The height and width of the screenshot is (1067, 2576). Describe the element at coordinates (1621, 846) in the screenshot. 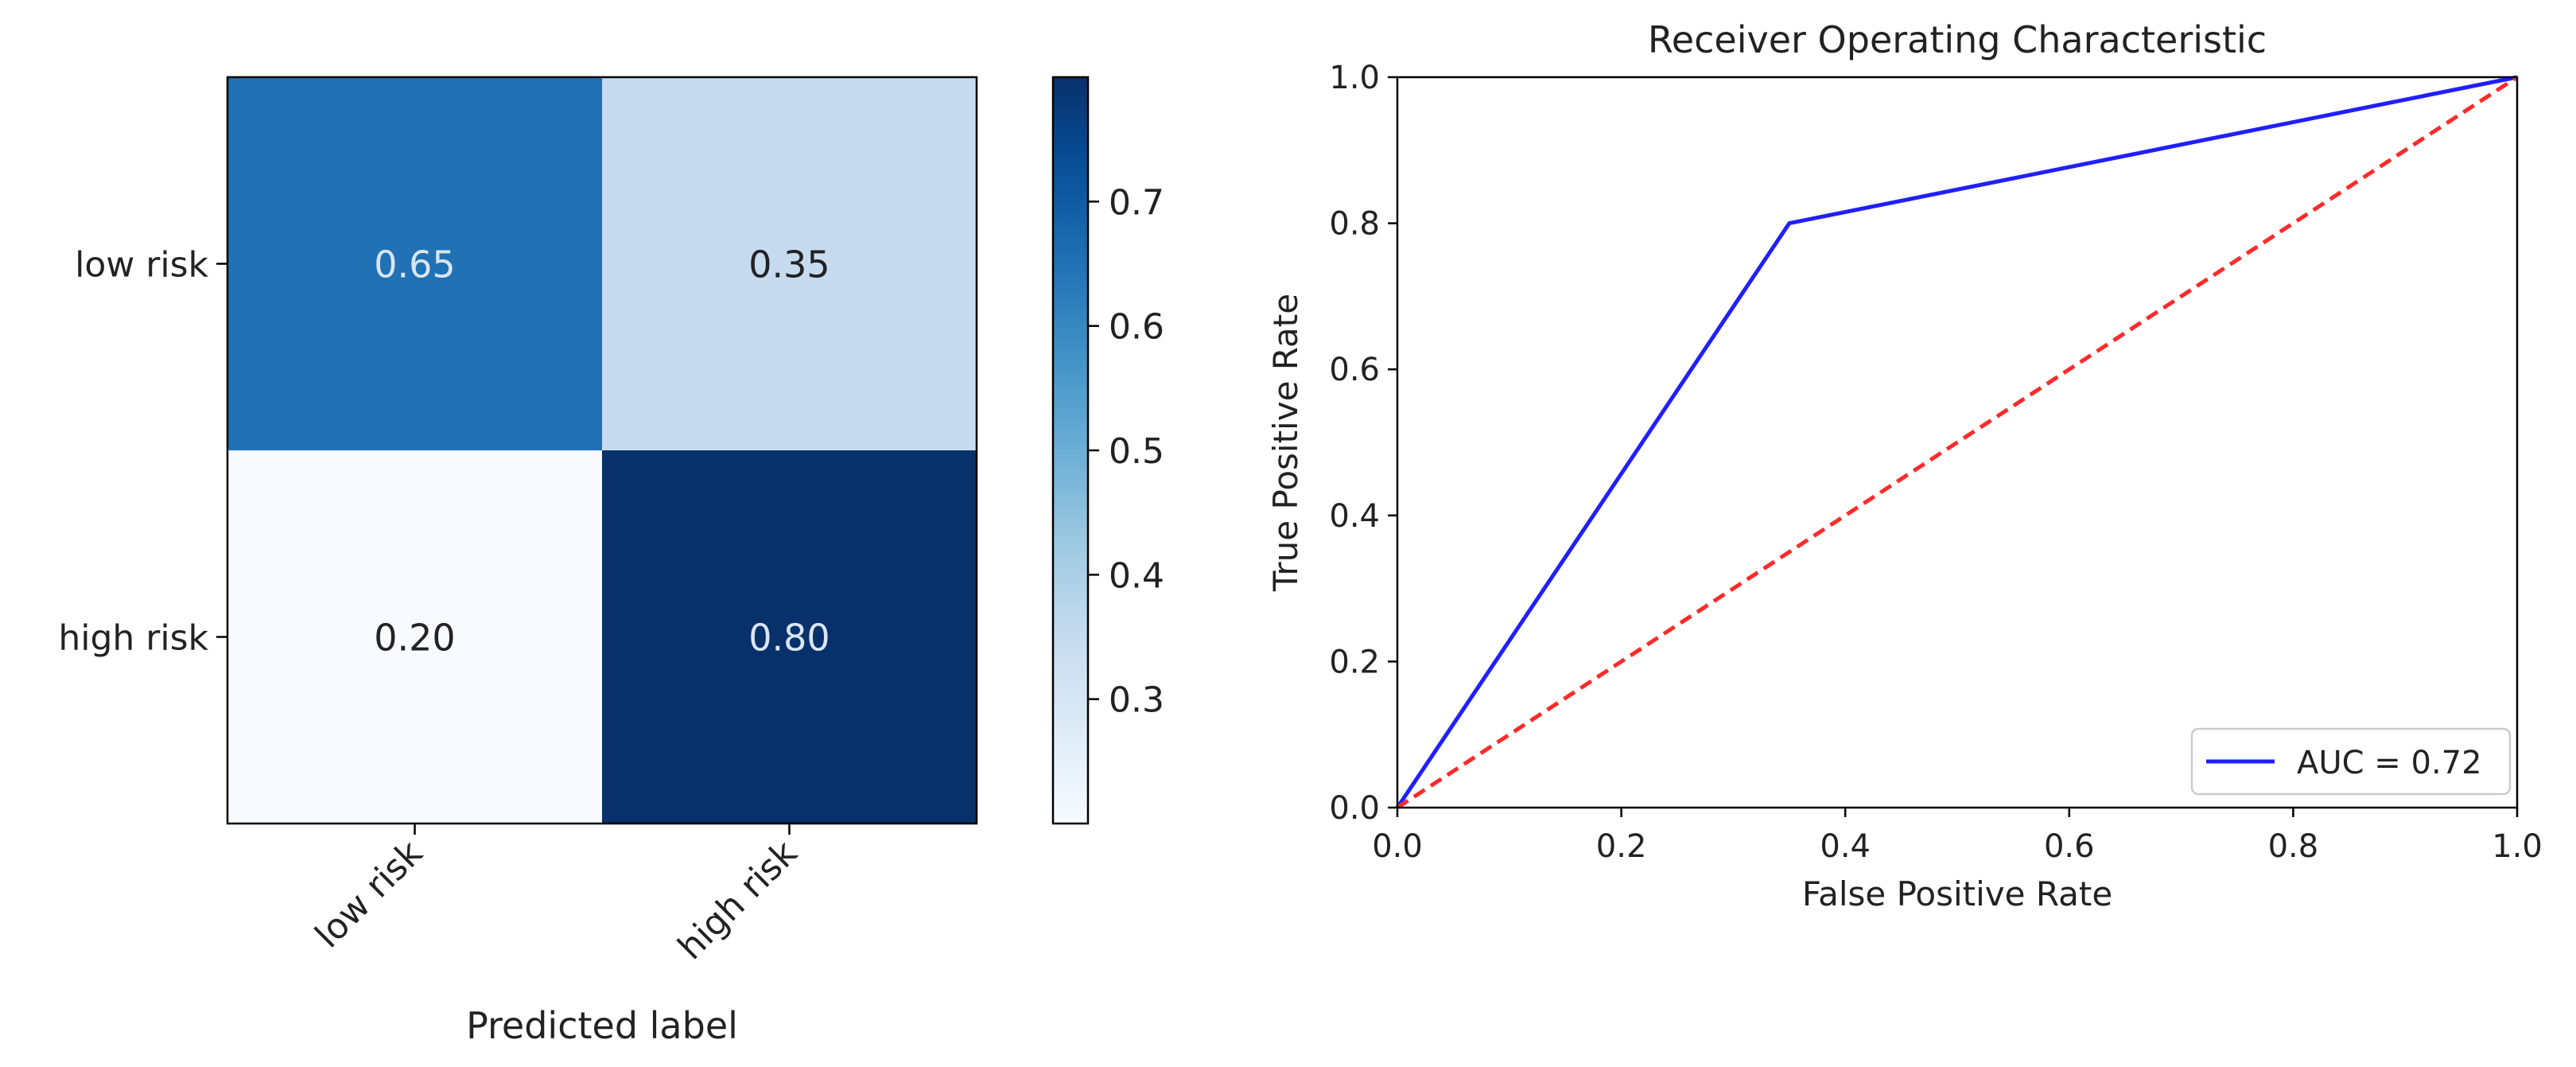

I see `x-tick-label: 0.2` at that location.